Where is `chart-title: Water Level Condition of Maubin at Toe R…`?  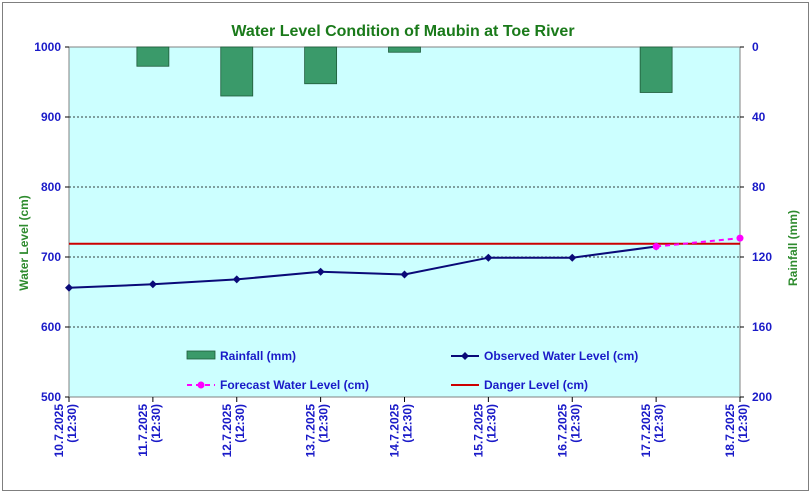
chart-title: Water Level Condition of Maubin at Toe R… is located at coordinates (402, 31).